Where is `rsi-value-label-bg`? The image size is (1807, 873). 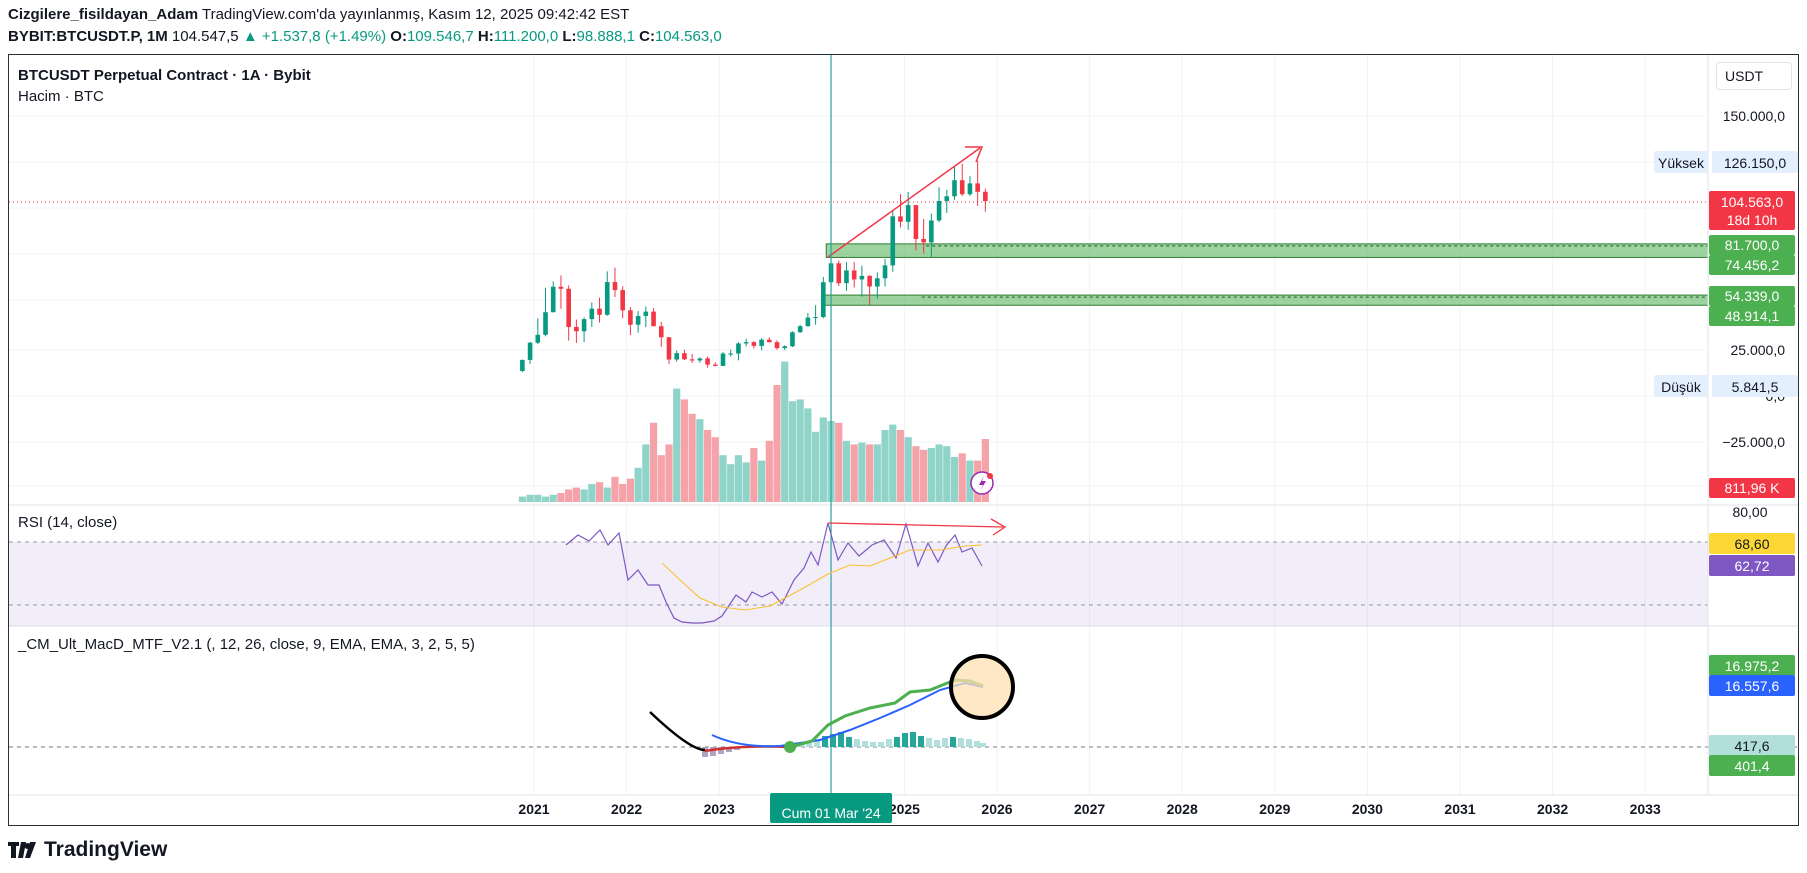
rsi-value-label-bg is located at coordinates (1752, 565).